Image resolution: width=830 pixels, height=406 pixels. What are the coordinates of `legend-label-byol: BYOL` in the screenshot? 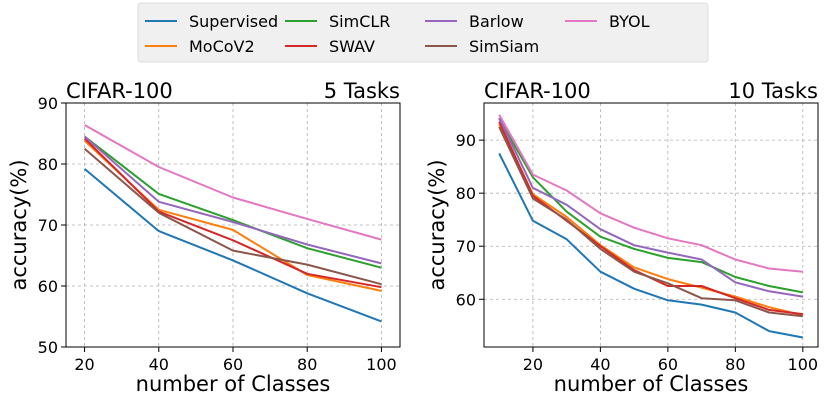 It's located at (629, 21).